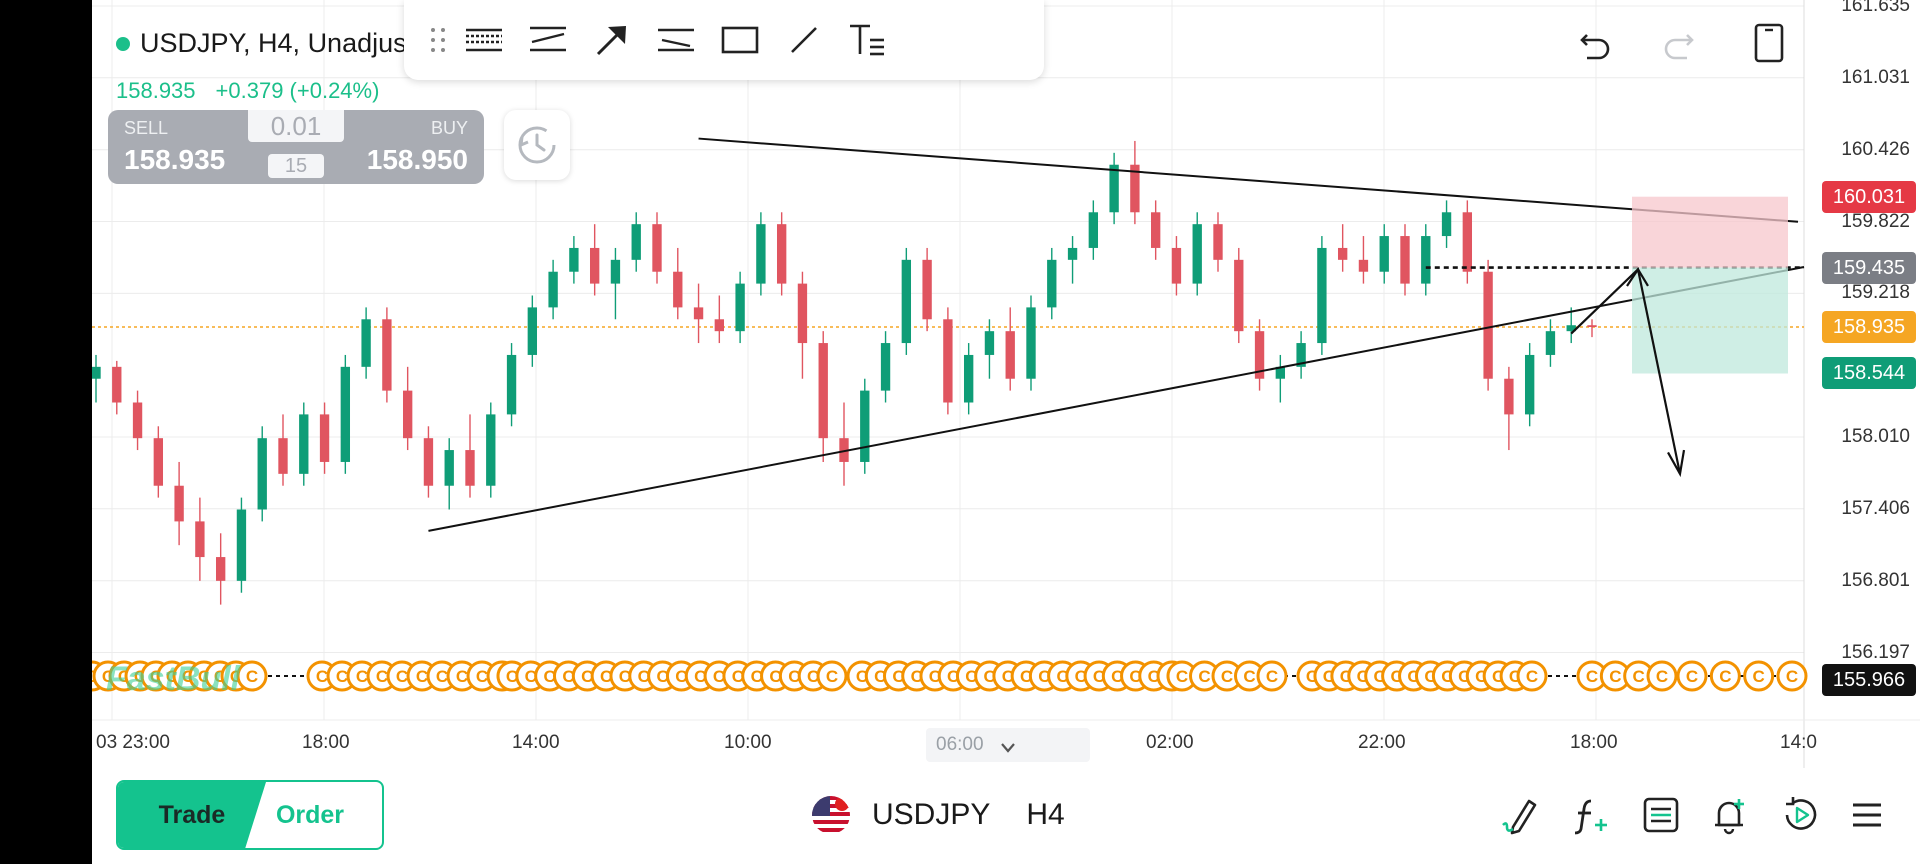 This screenshot has height=864, width=1920. What do you see at coordinates (1867, 815) in the screenshot?
I see `menu-button` at bounding box center [1867, 815].